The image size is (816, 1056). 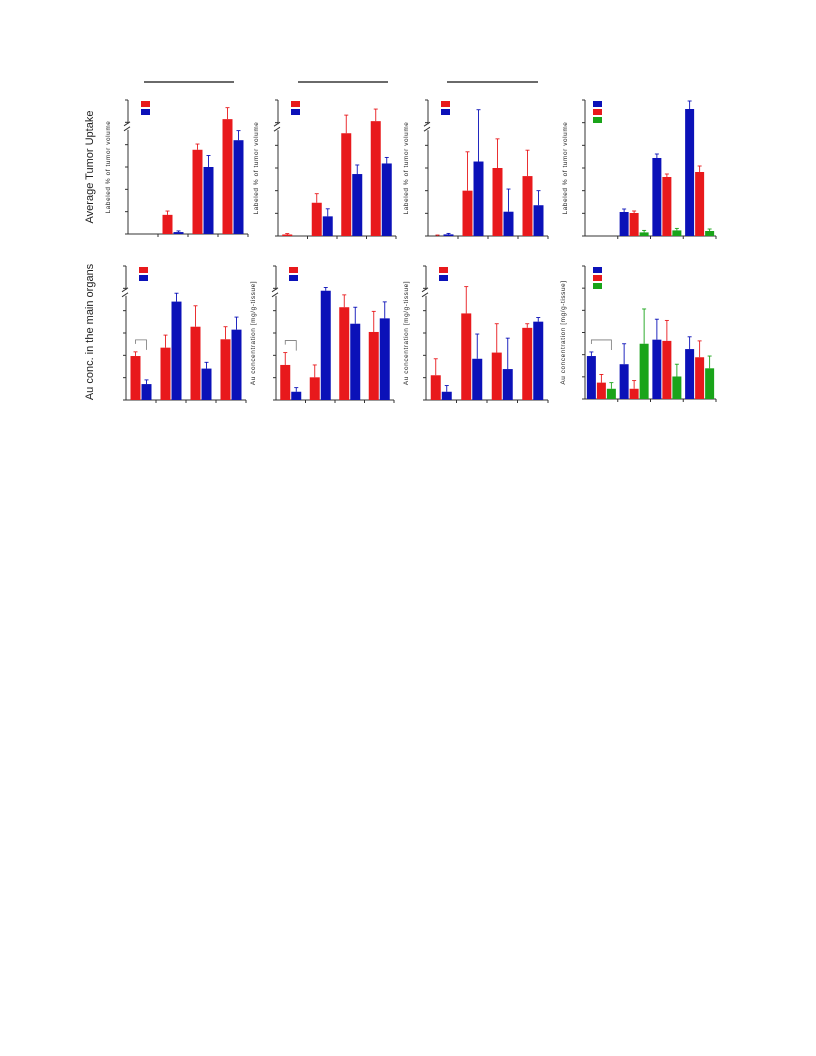 What do you see at coordinates (90, 331) in the screenshot?
I see `row-label-organ-au: Au conc. in the main organs` at bounding box center [90, 331].